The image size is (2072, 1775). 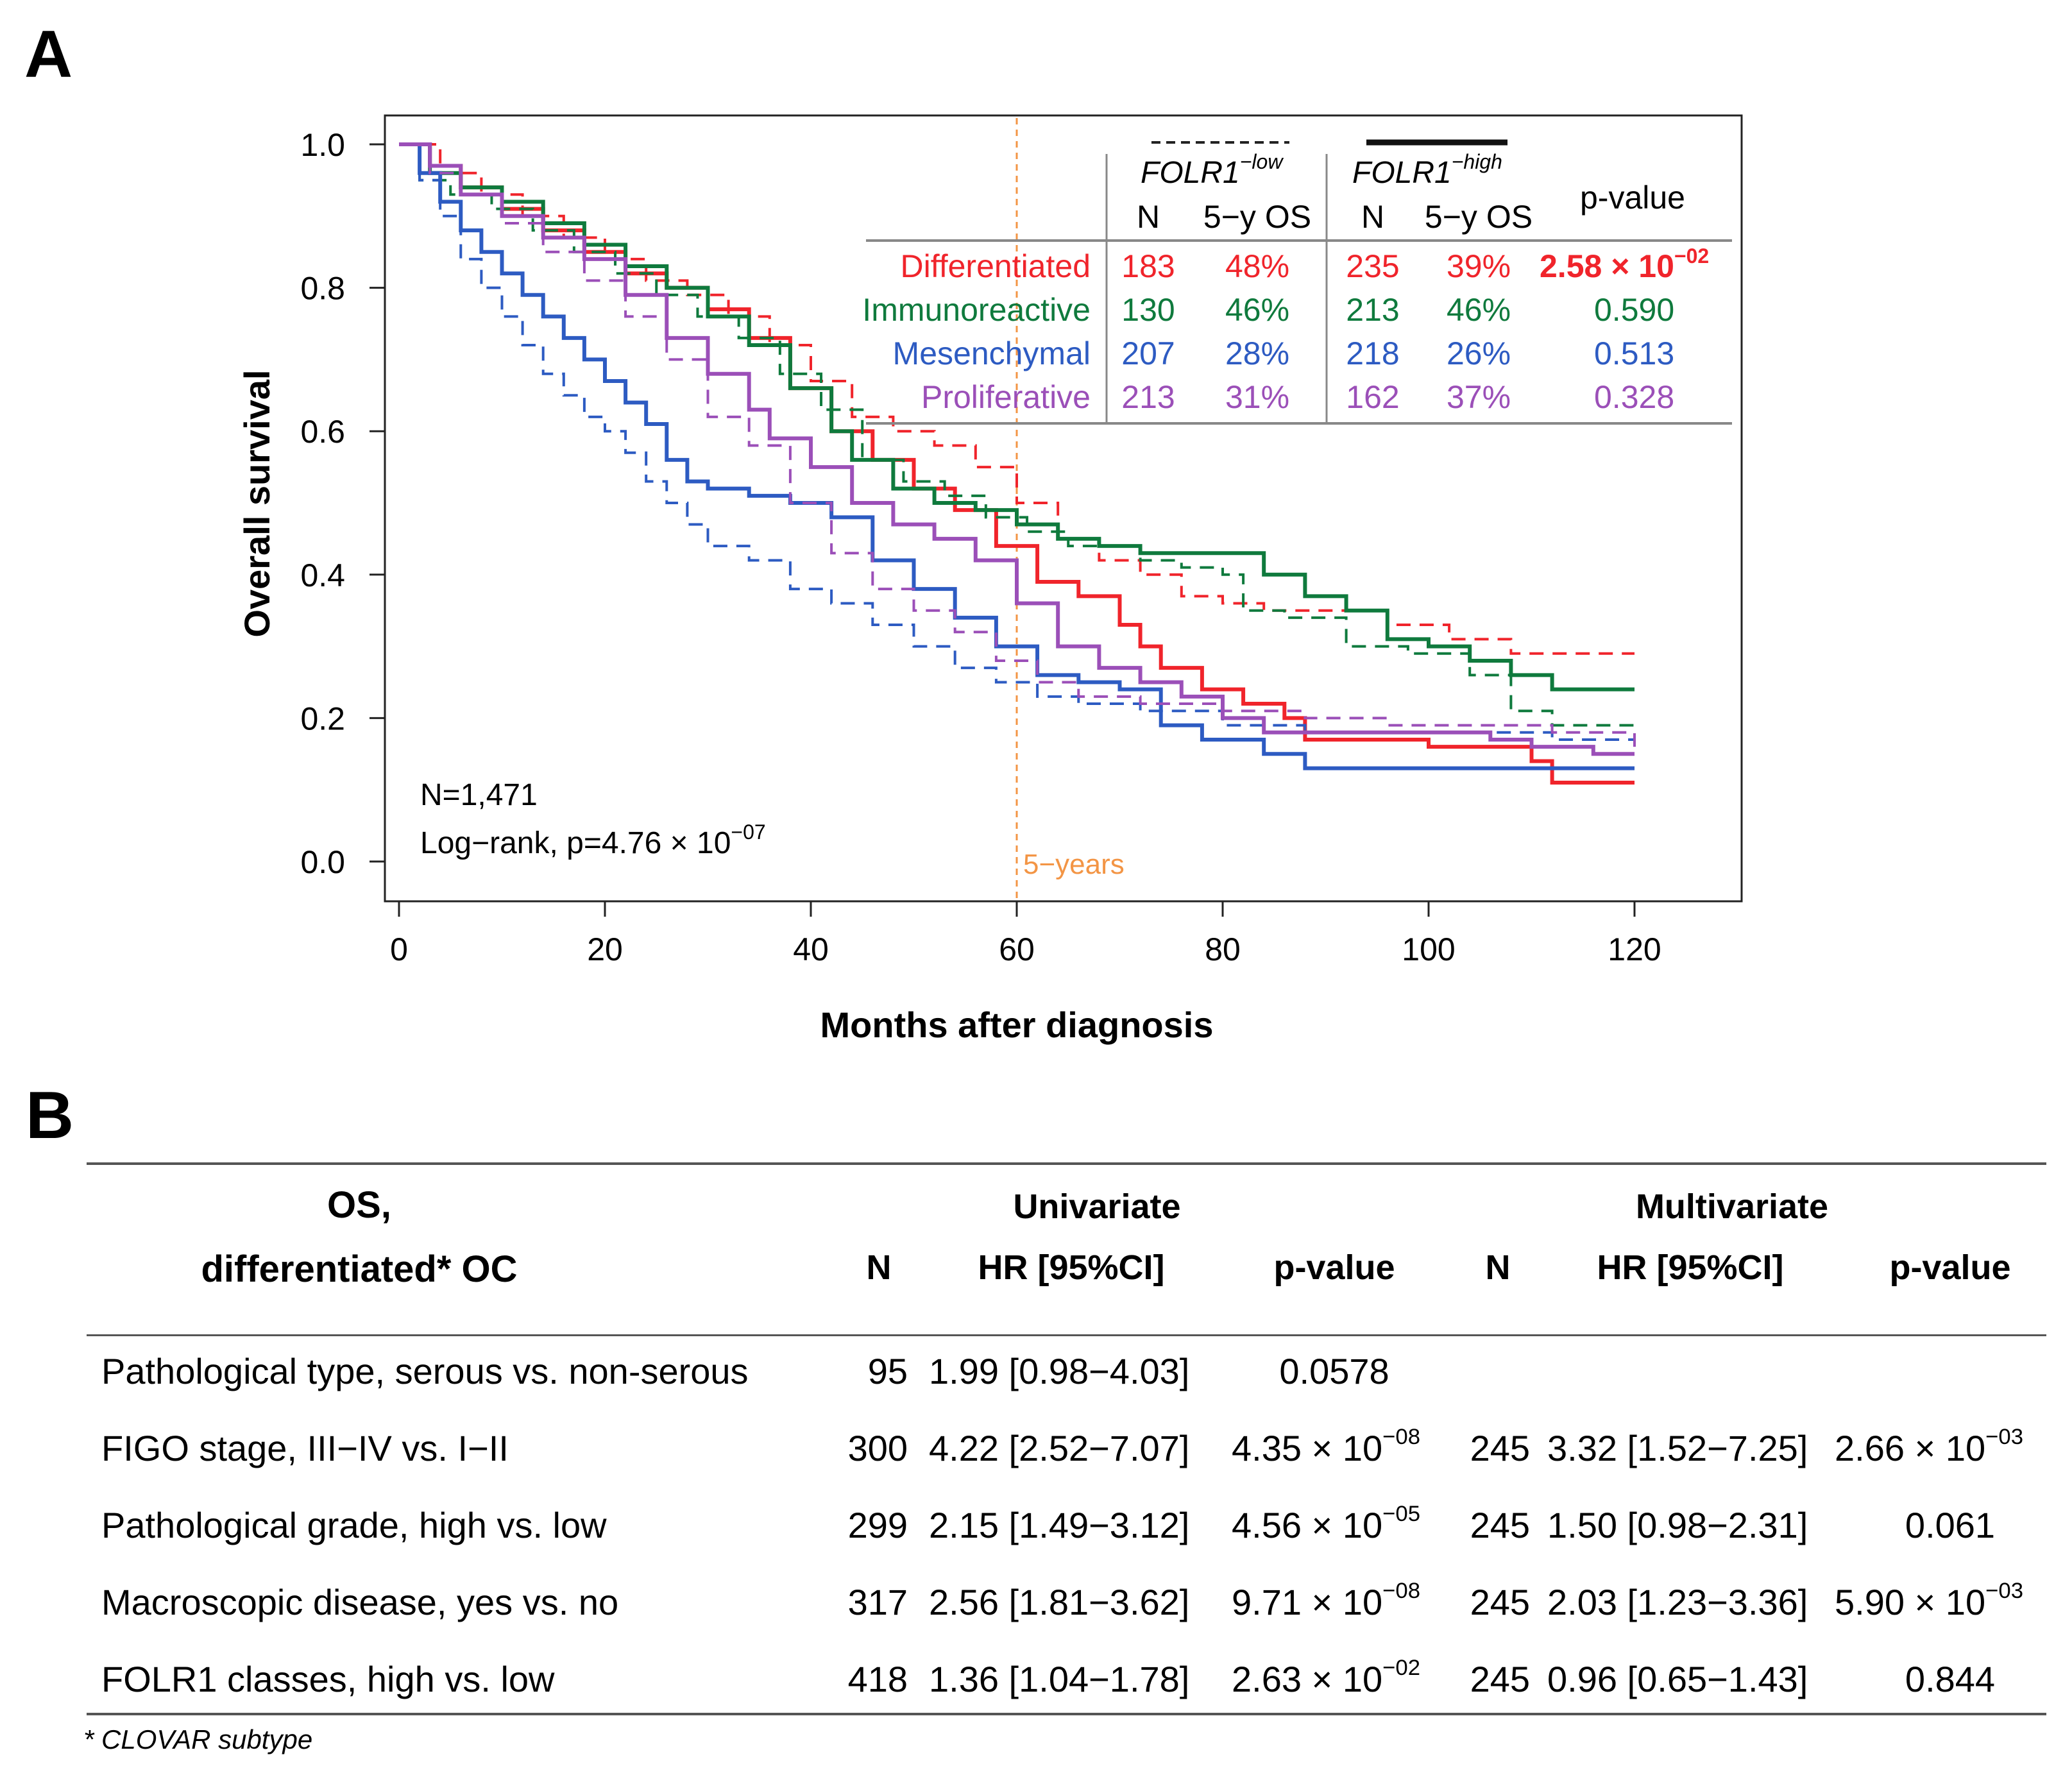 What do you see at coordinates (1427, 170) in the screenshot?
I see `legend-high-group: FOLR1−high` at bounding box center [1427, 170].